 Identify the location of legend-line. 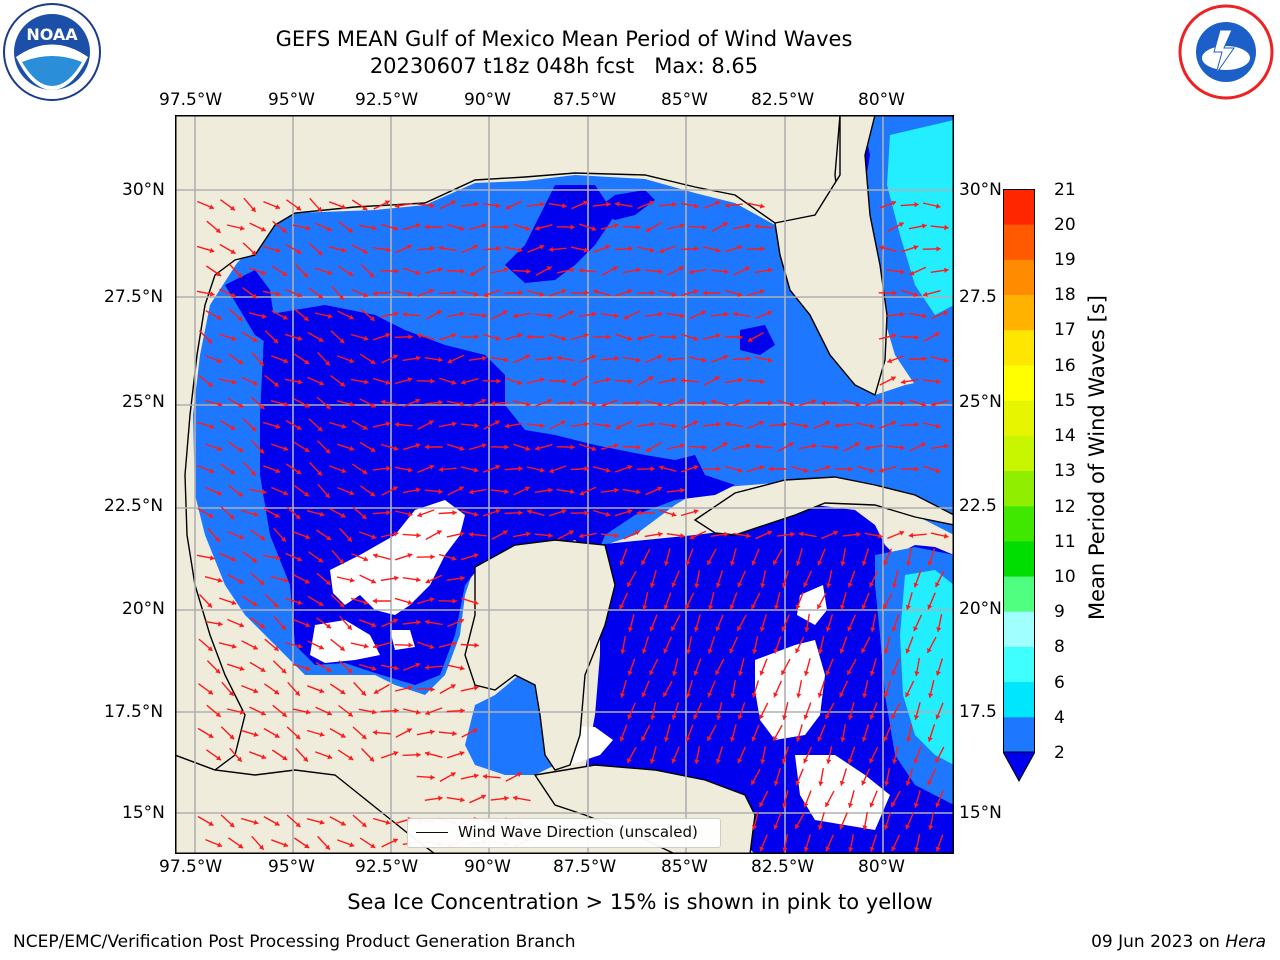
(432, 832).